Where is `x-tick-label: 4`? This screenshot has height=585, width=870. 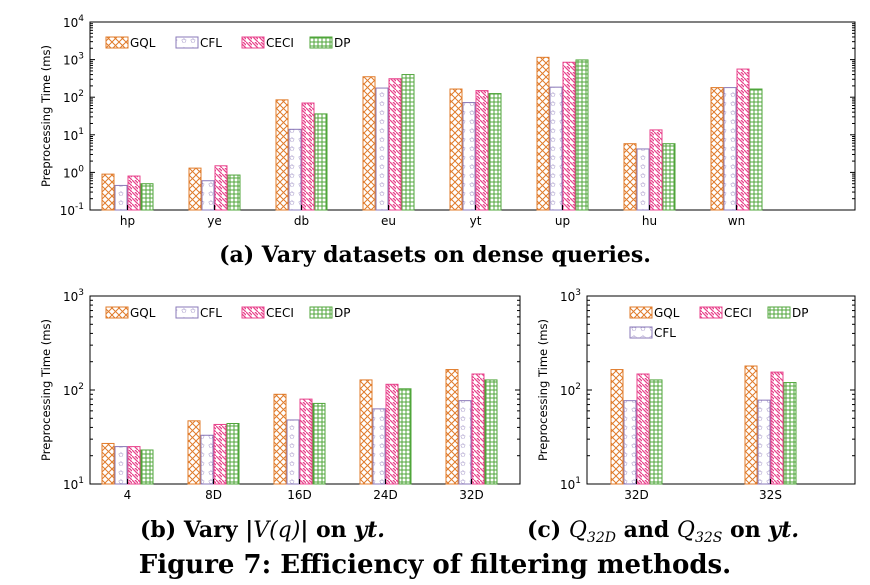 x-tick-label: 4 is located at coordinates (128, 495).